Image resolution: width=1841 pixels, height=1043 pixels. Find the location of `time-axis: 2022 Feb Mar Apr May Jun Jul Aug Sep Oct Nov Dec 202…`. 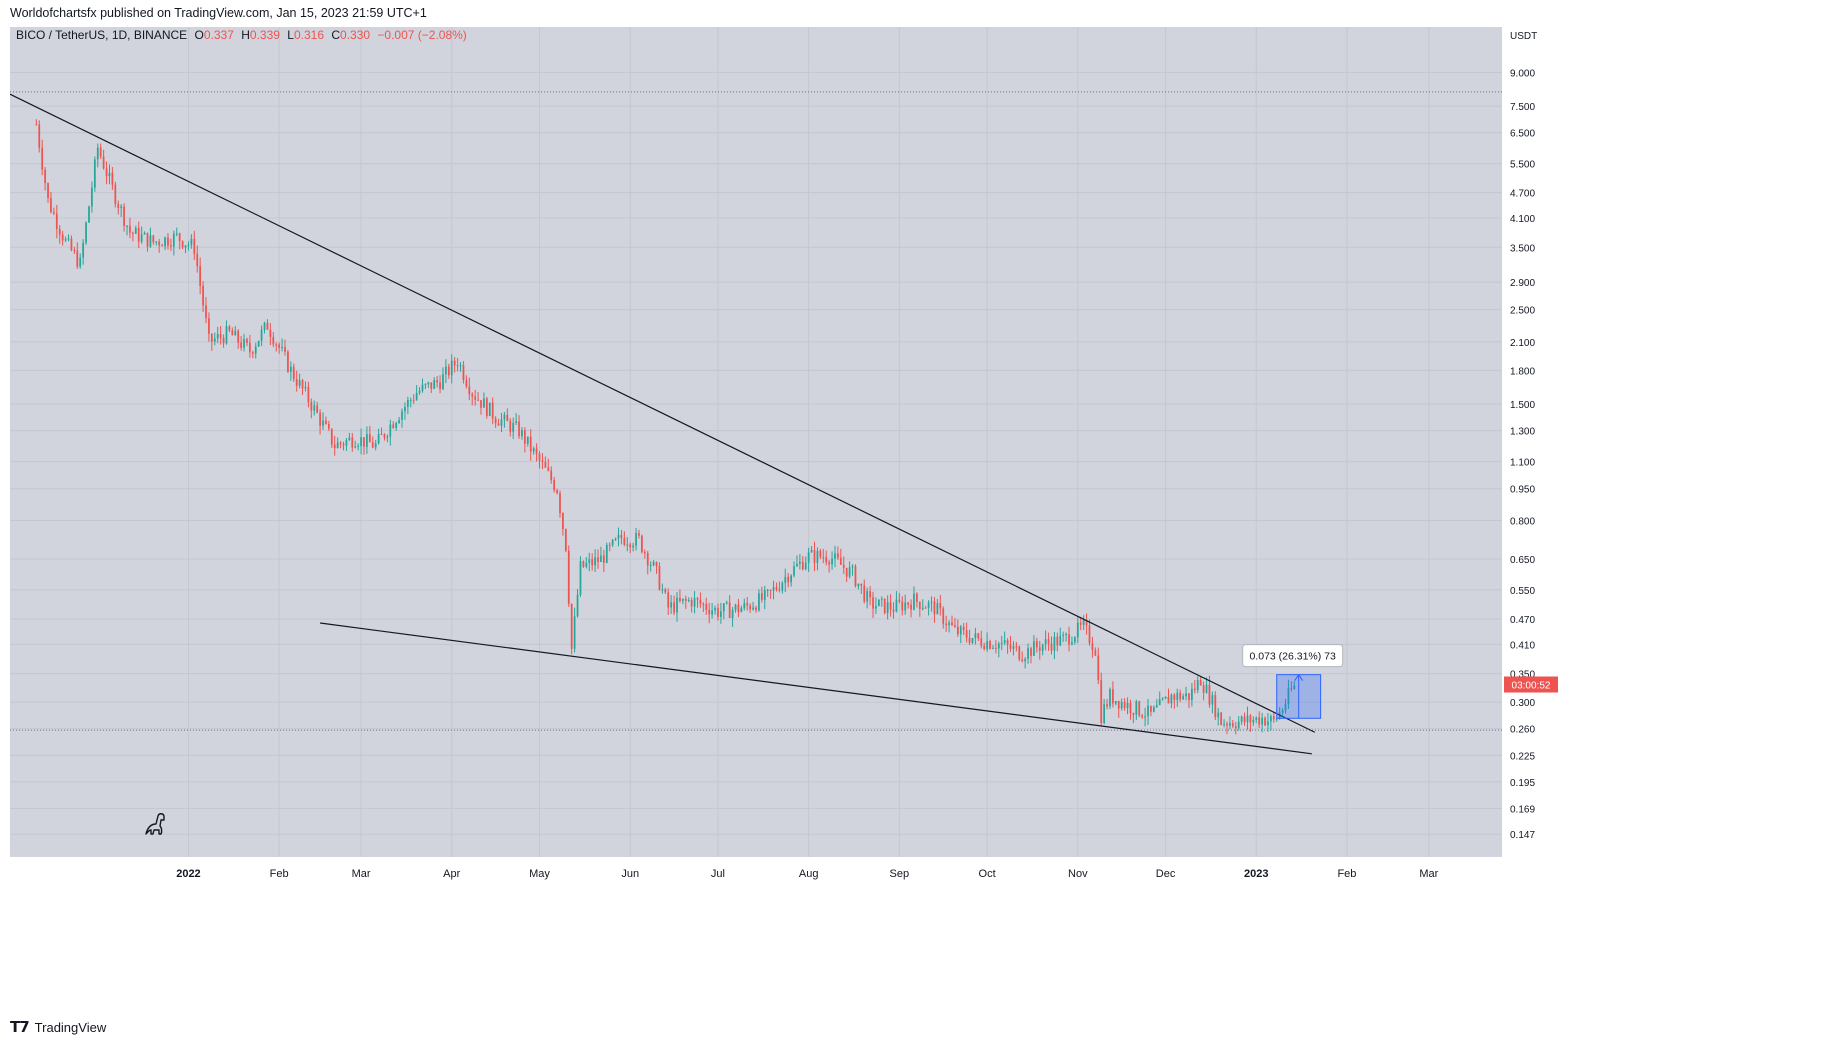

time-axis: 2022 Feb Mar Apr May Jun Jul Aug Sep Oct Nov Dec 202… is located at coordinates (807, 874).